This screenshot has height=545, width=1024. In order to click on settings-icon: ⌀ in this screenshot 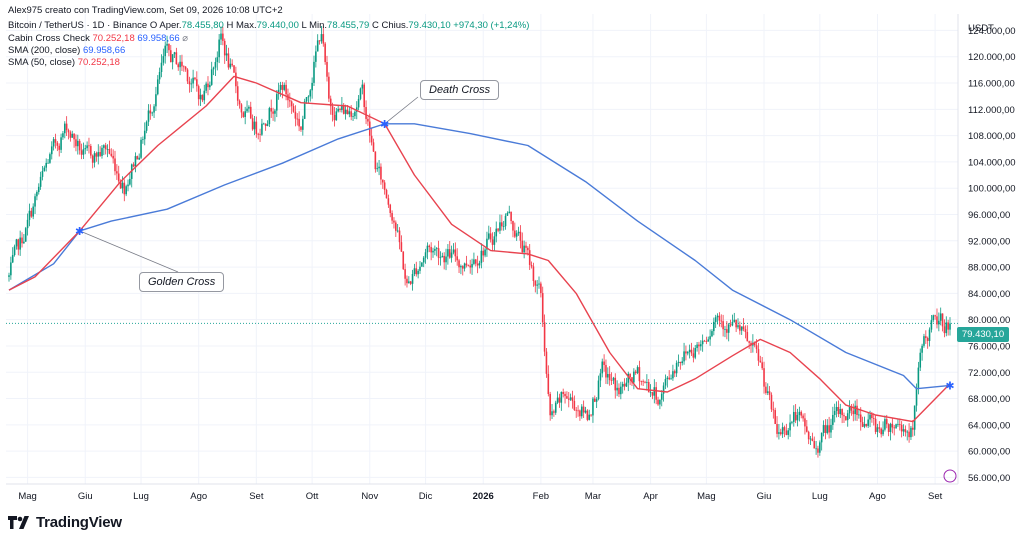, I will do `click(185, 38)`.